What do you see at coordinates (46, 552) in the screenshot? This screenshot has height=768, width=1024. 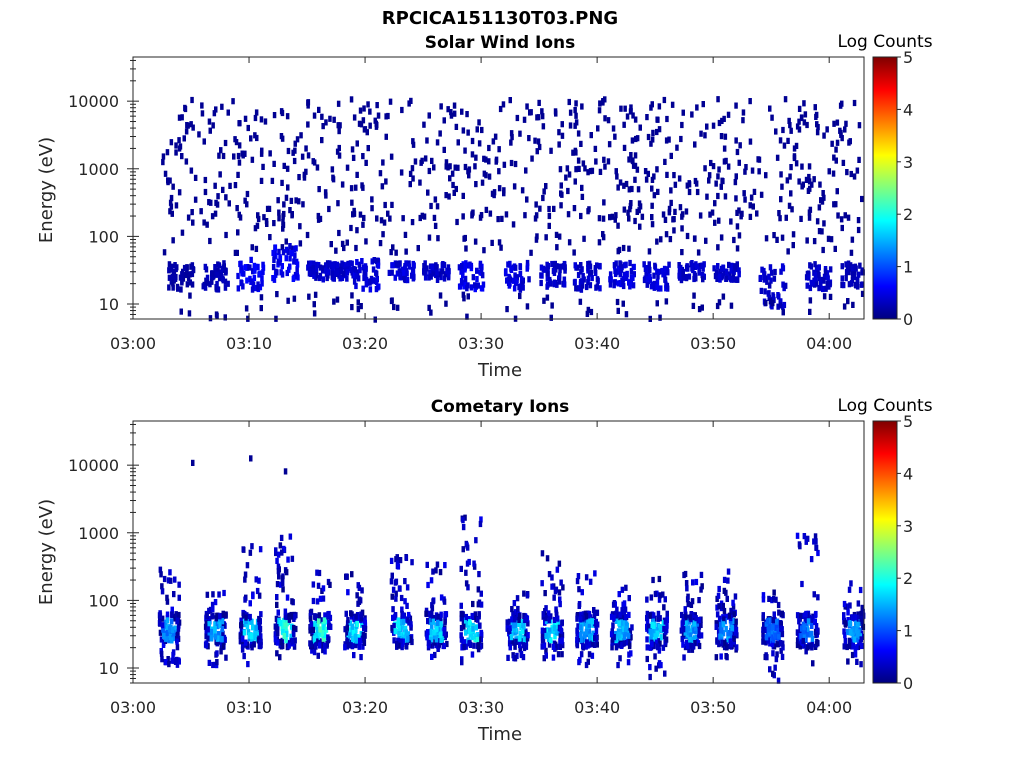 I see `y-axis-label: Energy (eV)` at bounding box center [46, 552].